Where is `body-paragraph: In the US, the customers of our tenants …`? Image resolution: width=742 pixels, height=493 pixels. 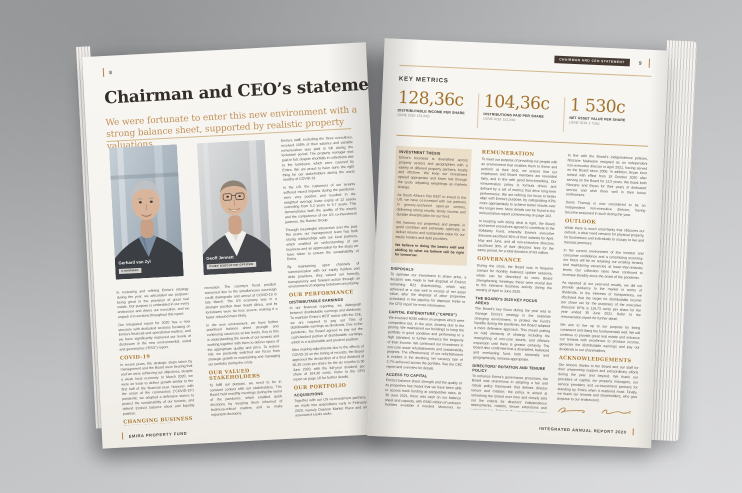
body-paragraph: In the US, the customers of our tenants … is located at coordinates (320, 203).